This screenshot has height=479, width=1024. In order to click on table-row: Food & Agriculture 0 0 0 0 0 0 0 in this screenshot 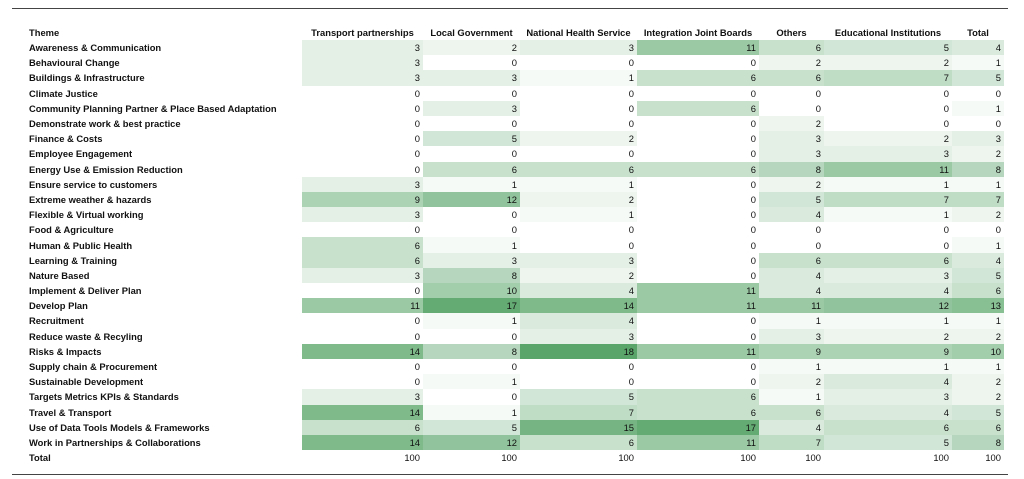, I will do `click(515, 230)`.